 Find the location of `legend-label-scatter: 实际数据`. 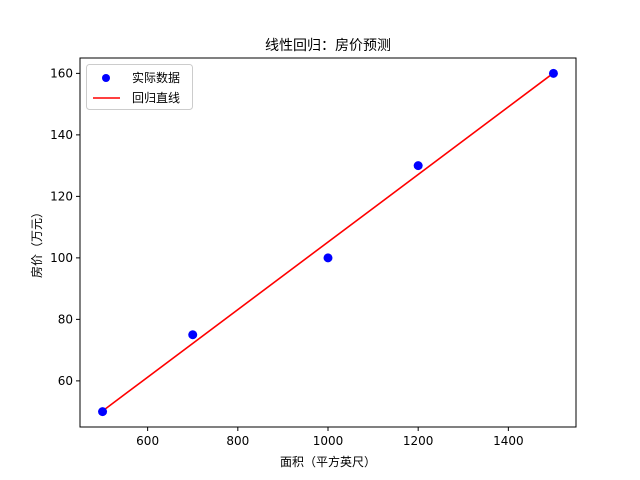

legend-label-scatter: 实际数据 is located at coordinates (156, 77).